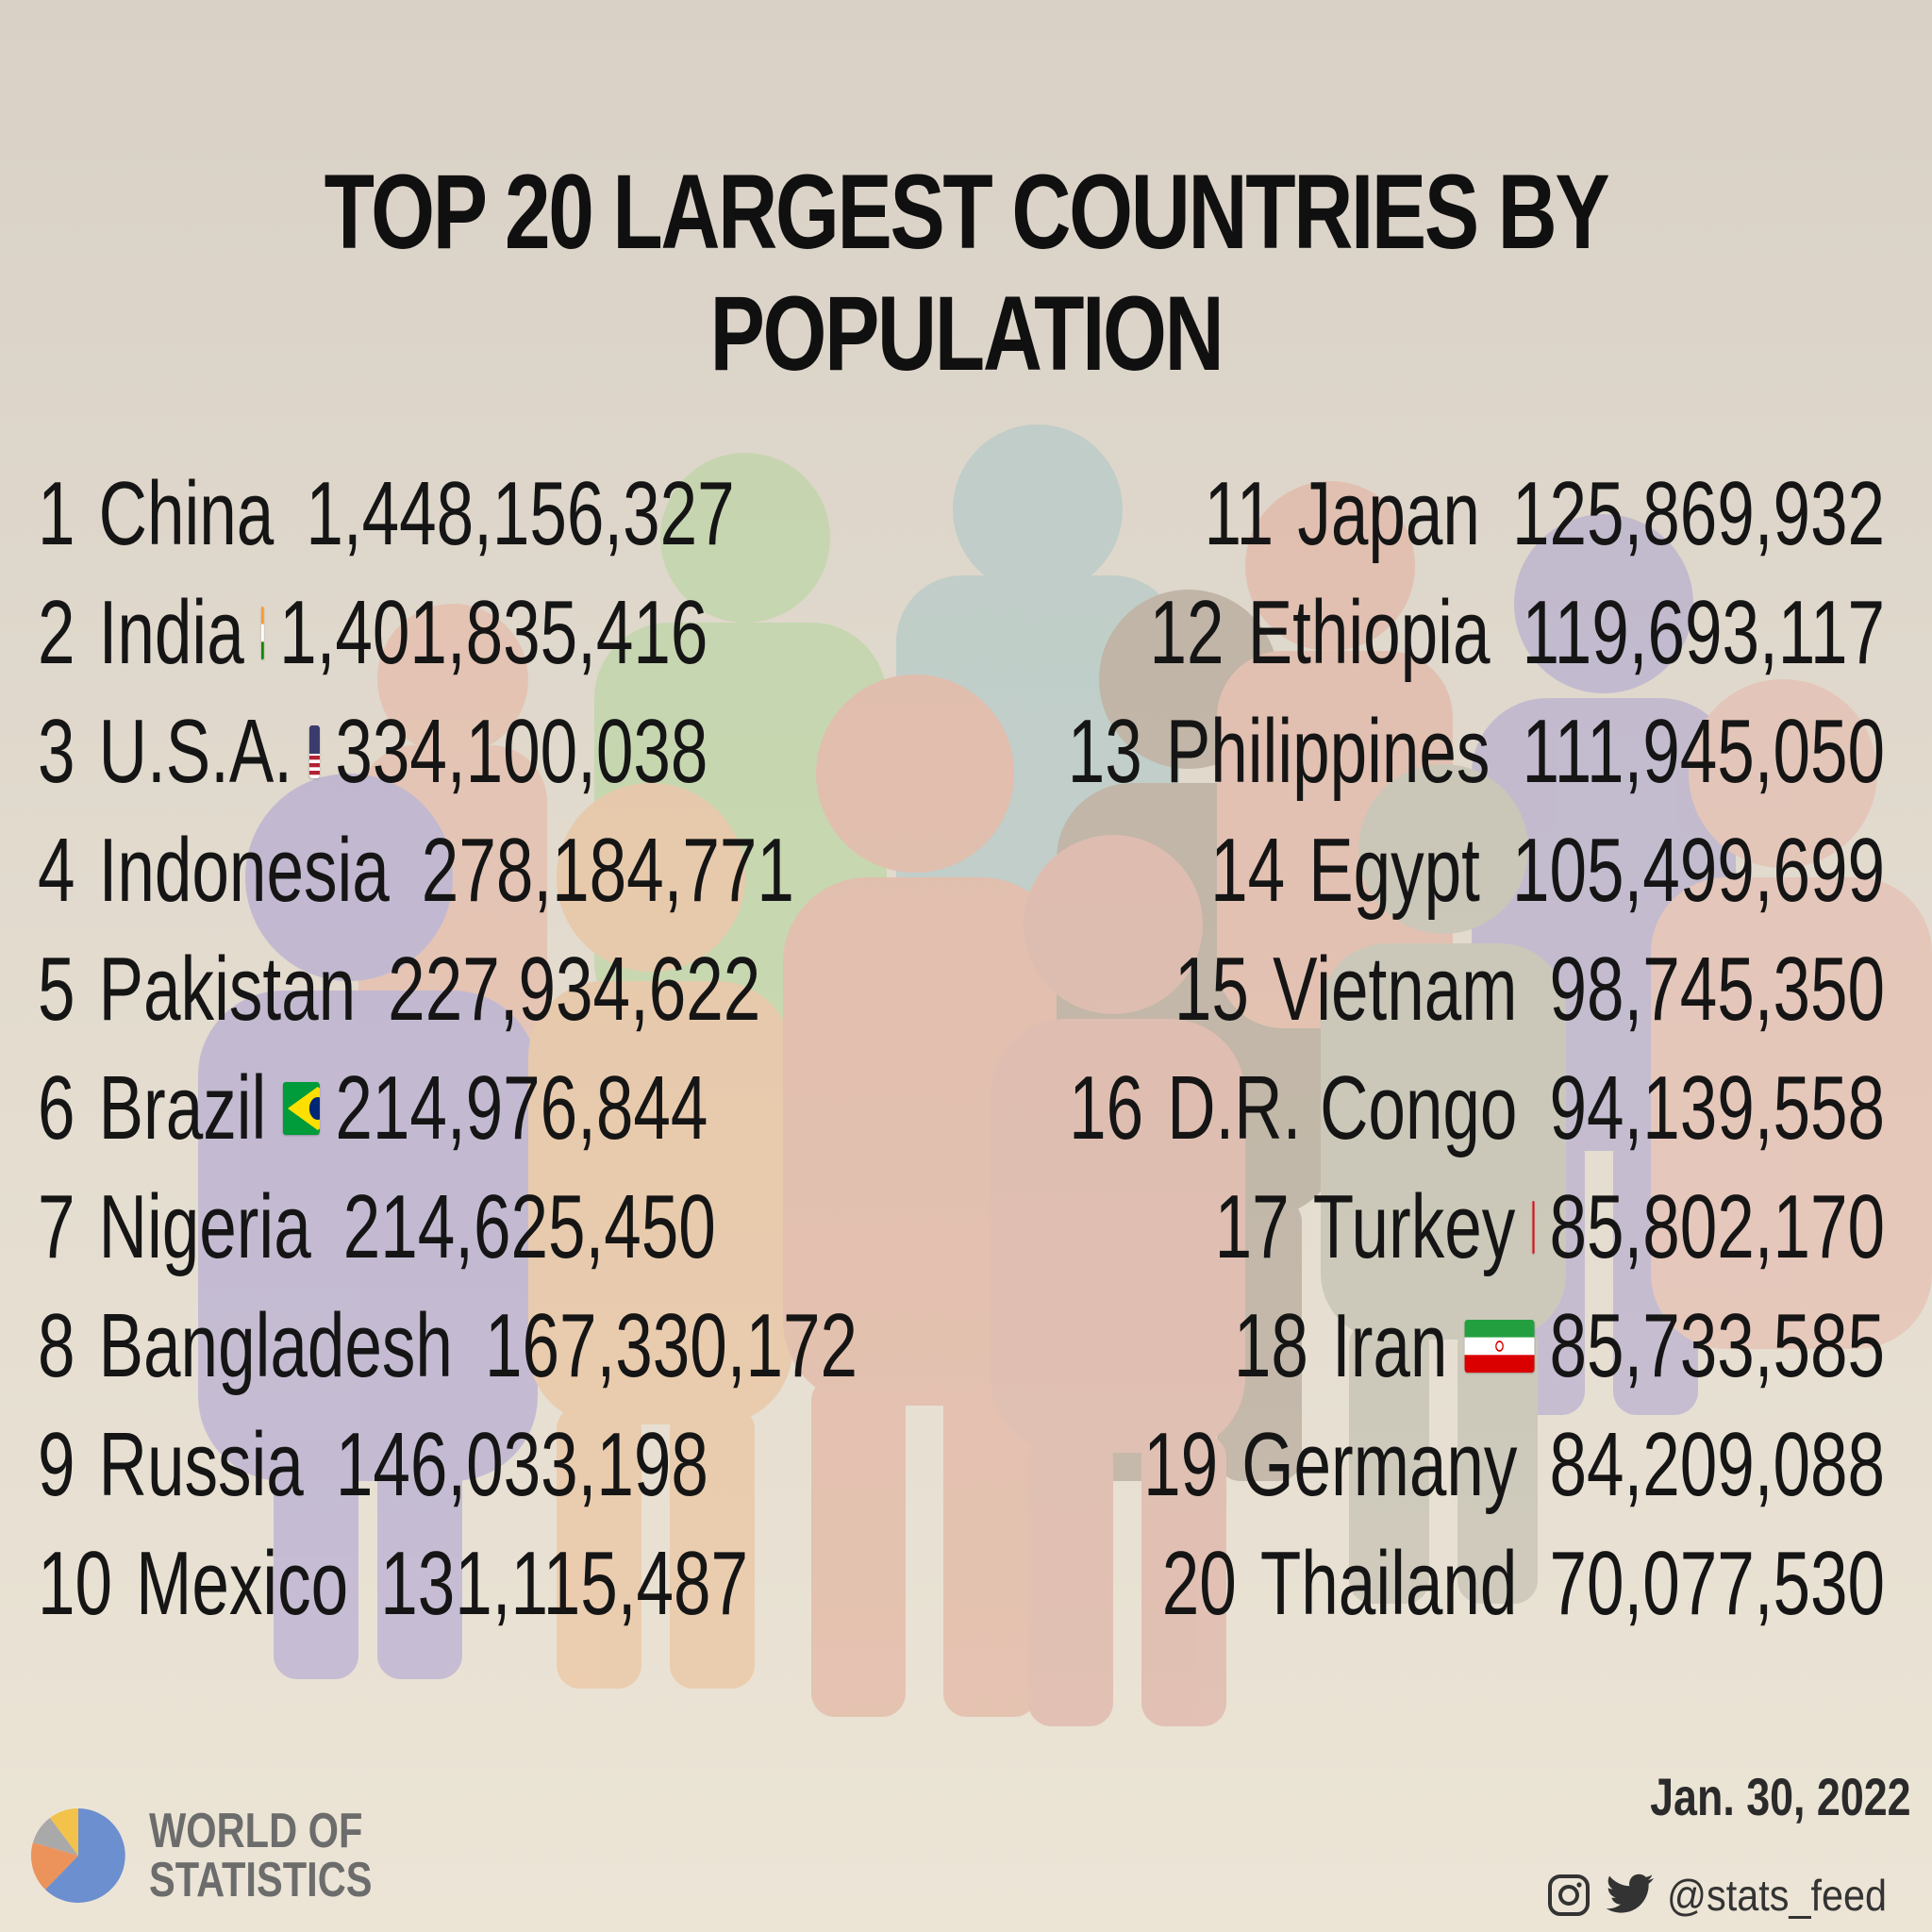 This screenshot has height=1932, width=1932. I want to click on country-row: 17 Turkey 85,802,170, so click(1550, 1228).